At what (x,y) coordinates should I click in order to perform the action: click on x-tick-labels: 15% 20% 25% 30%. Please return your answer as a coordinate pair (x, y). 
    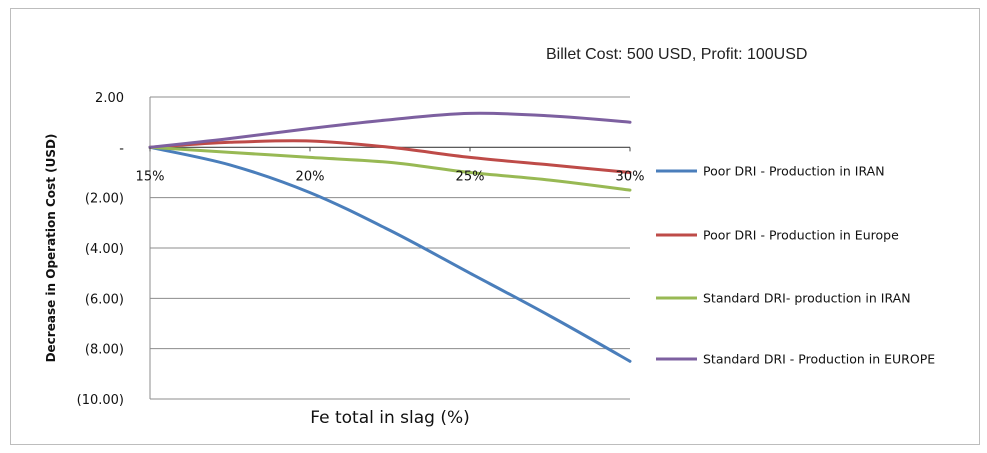
    Looking at the image, I should click on (390, 165).